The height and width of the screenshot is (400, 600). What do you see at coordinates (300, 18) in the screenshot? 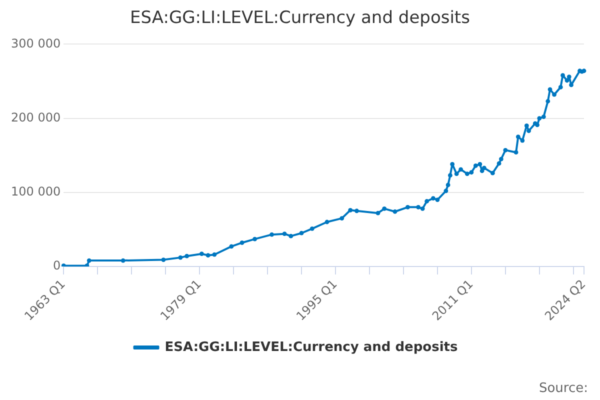
I see `chart-title: ESA:GG:LI:LEVEL:Currency and deposits` at bounding box center [300, 18].